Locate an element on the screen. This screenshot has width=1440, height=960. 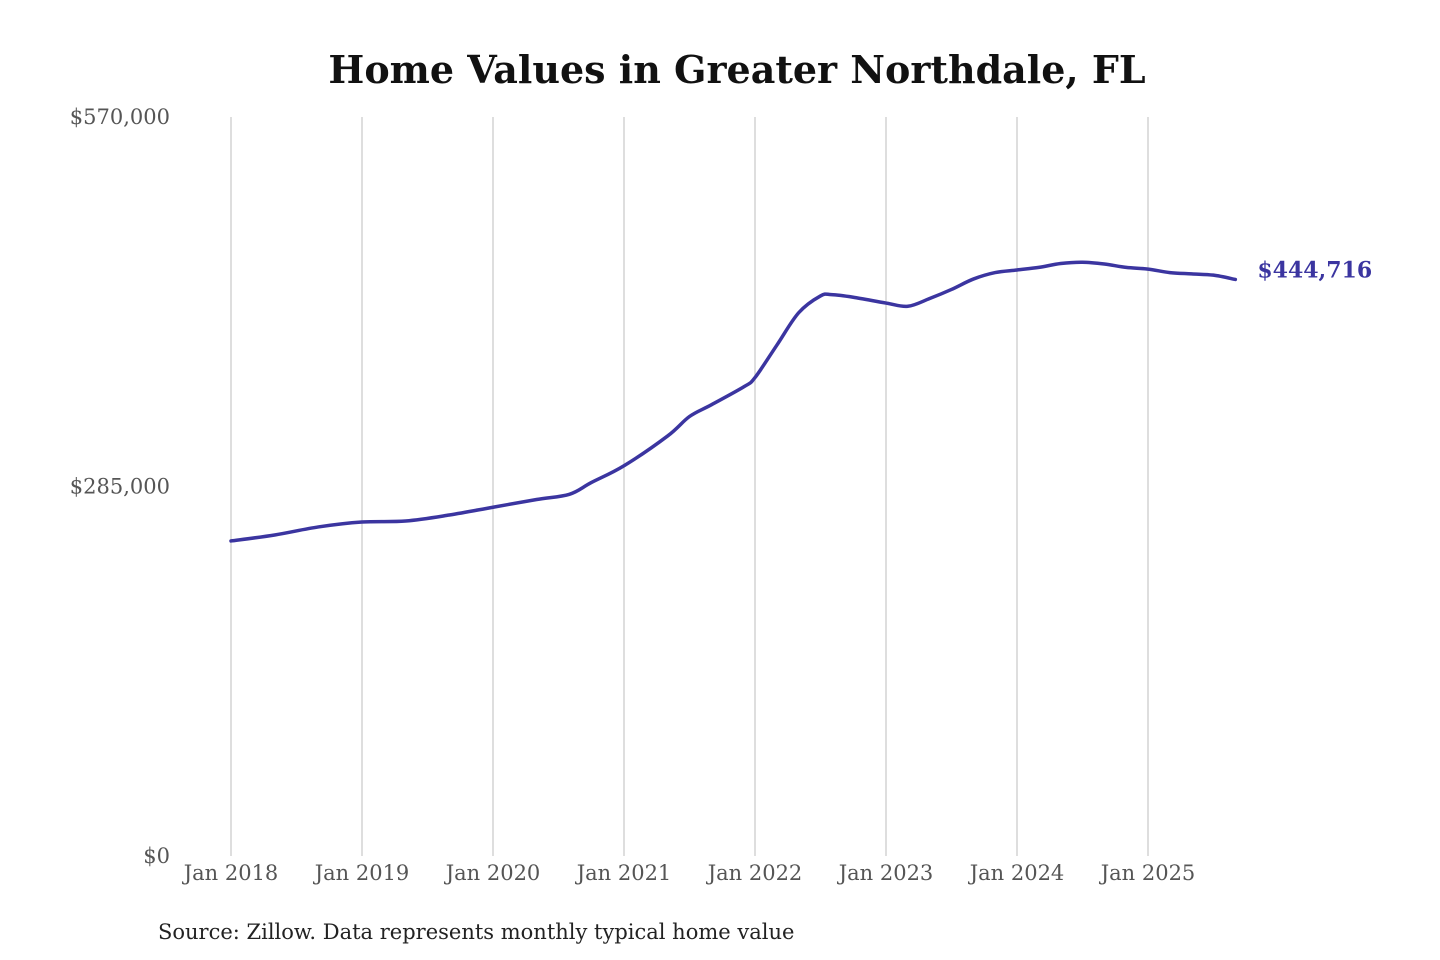
x-tick-label: Jan 2020 is located at coordinates (492, 873).